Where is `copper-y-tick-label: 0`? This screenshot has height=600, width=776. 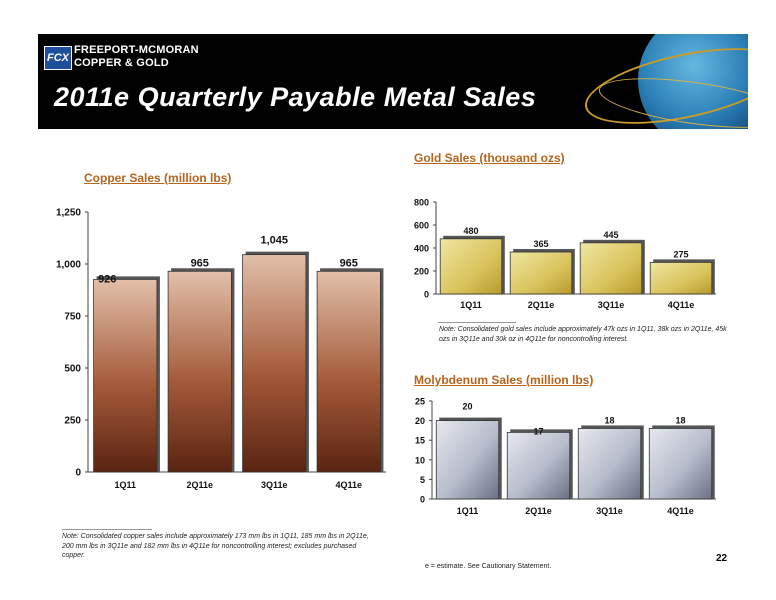 copper-y-tick-label: 0 is located at coordinates (78, 473).